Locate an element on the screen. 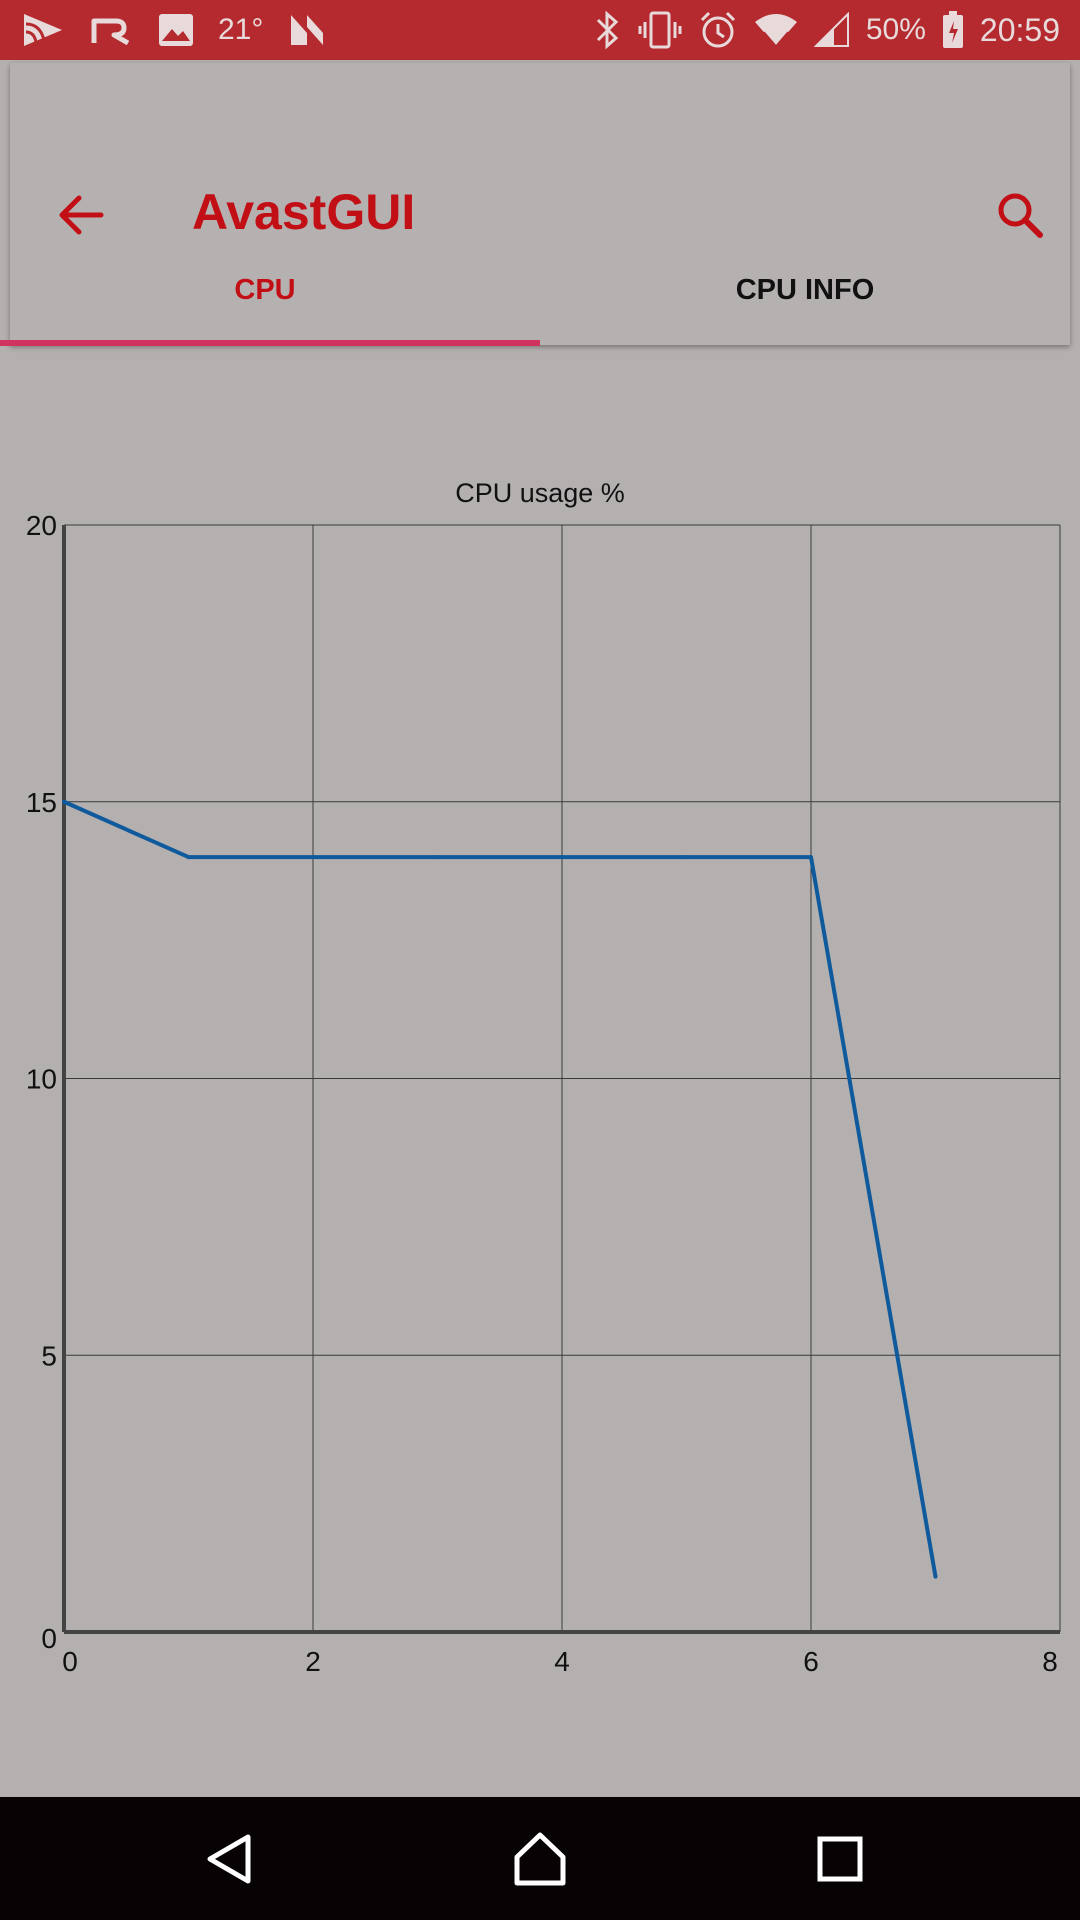  clock-time: 20:59 is located at coordinates (1019, 29).